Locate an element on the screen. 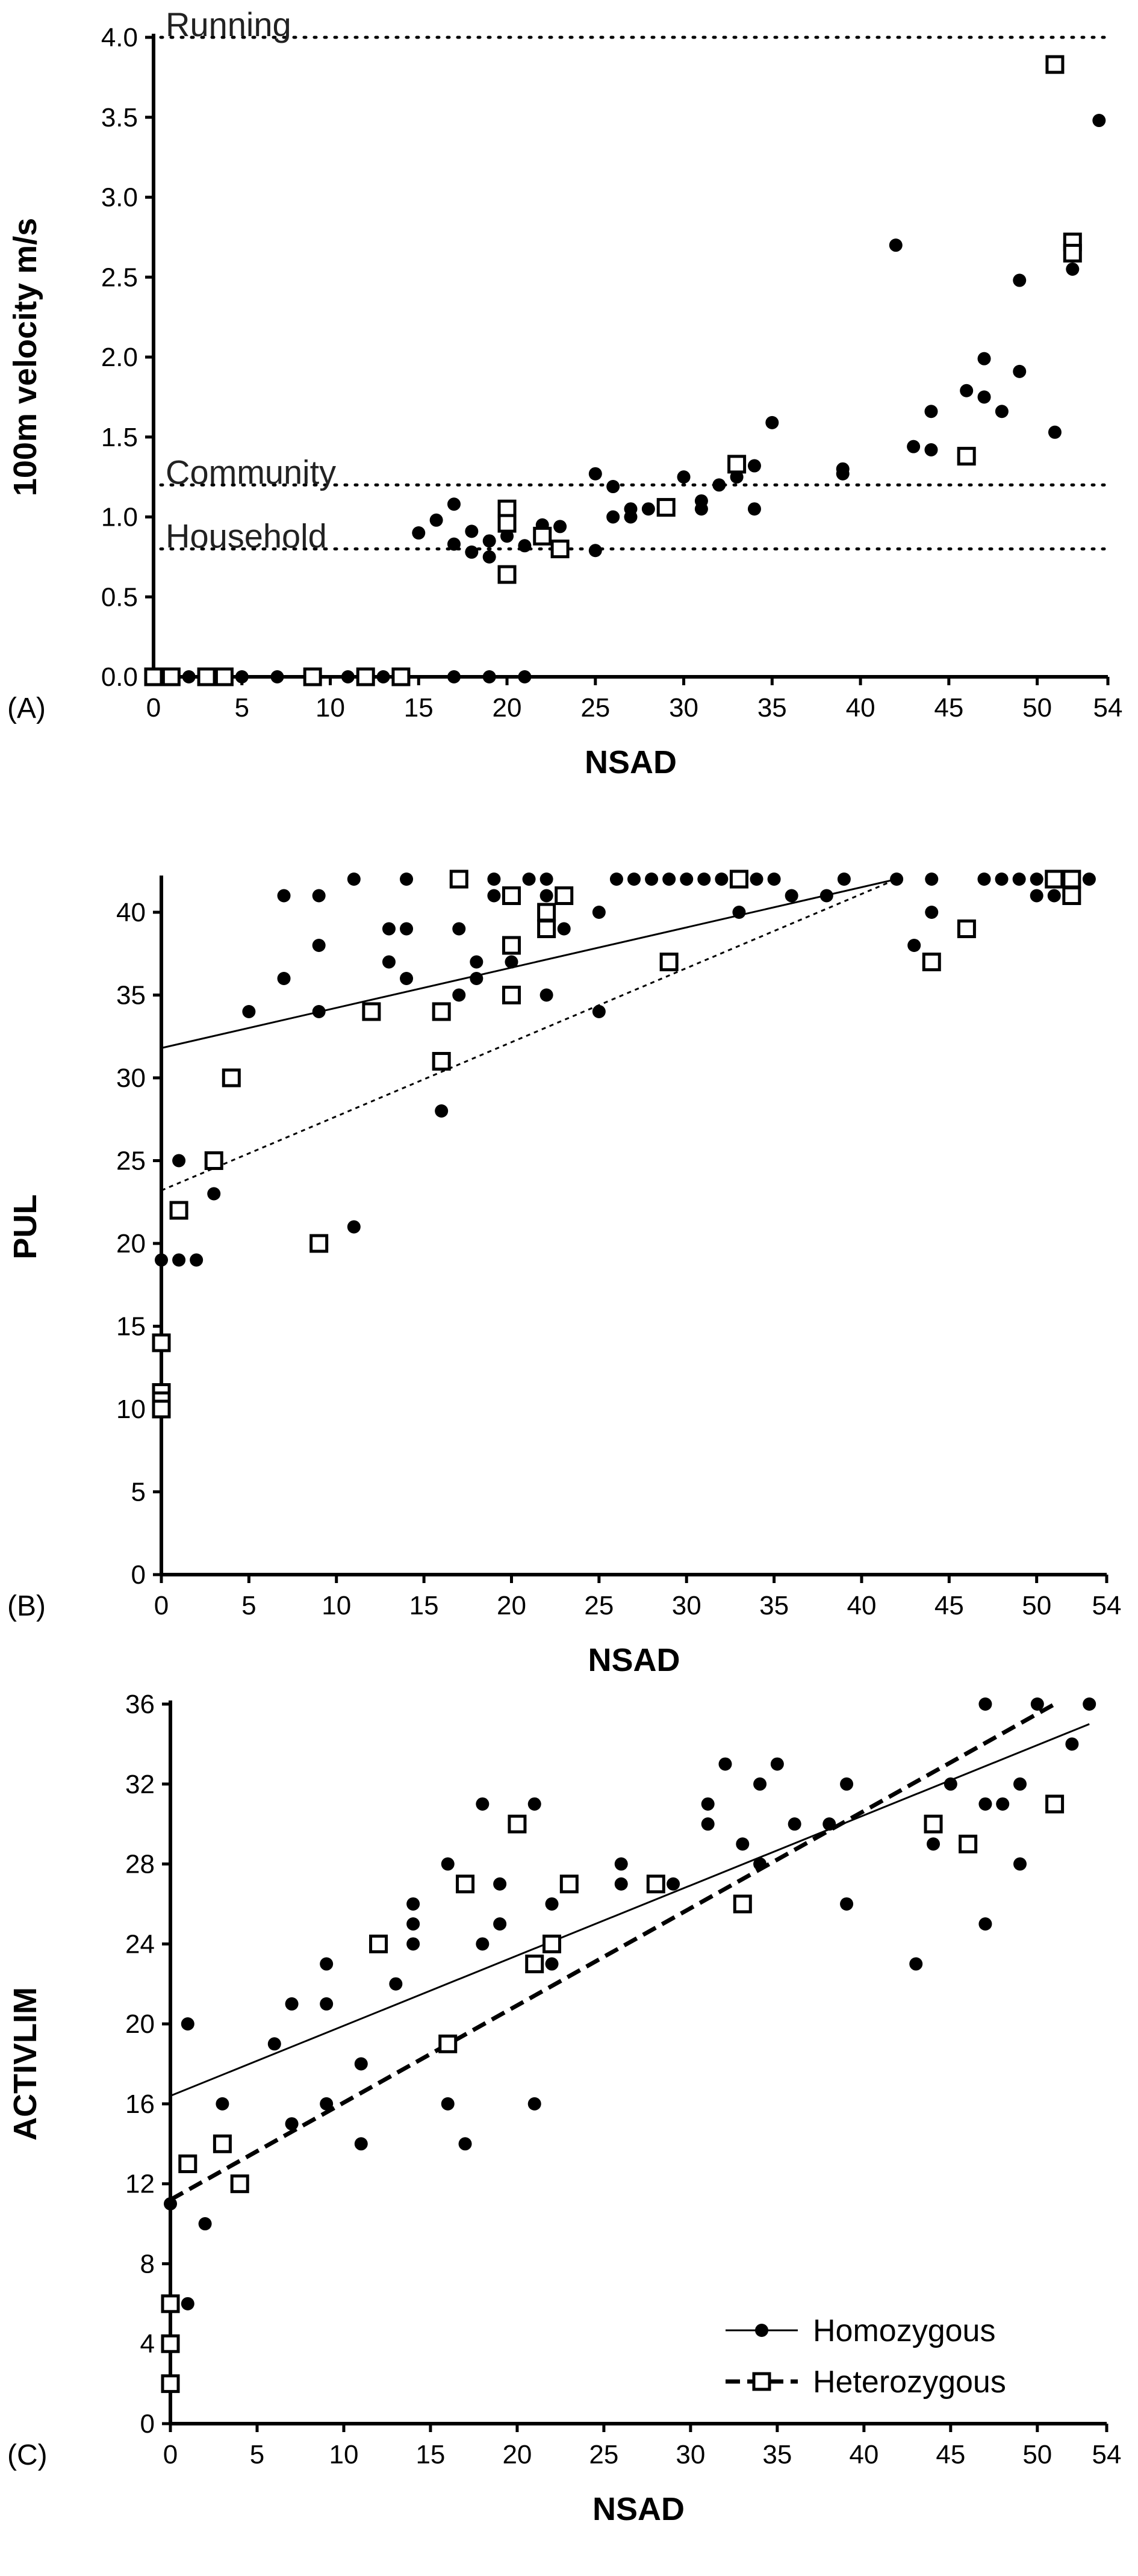 The width and height of the screenshot is (1138, 2576). y-tick-label: 0.0 is located at coordinates (119, 677).